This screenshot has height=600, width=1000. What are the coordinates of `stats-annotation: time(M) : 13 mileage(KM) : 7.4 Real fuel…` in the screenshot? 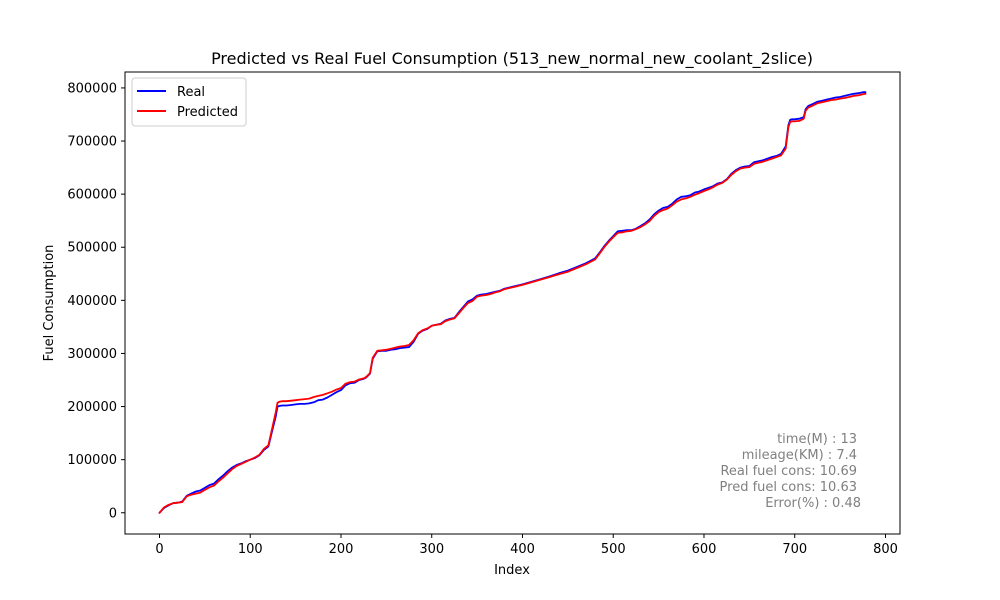 It's located at (790, 471).